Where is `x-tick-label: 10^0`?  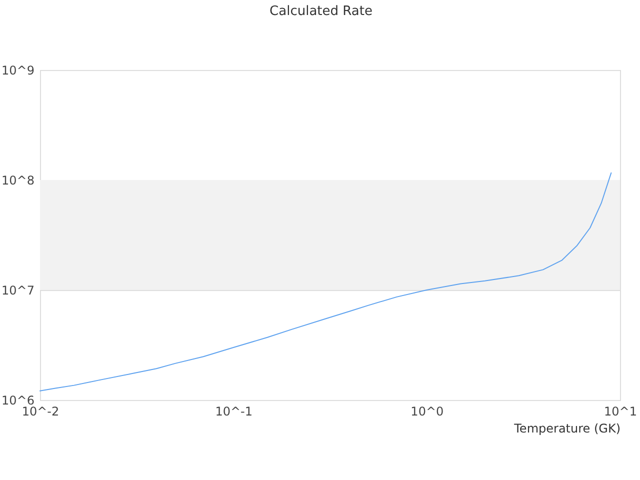 x-tick-label: 10^0 is located at coordinates (427, 411).